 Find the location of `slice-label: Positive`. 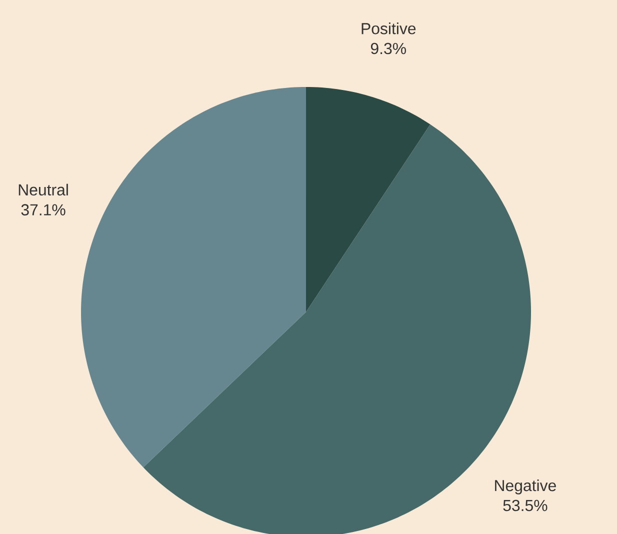

slice-label: Positive is located at coordinates (389, 28).